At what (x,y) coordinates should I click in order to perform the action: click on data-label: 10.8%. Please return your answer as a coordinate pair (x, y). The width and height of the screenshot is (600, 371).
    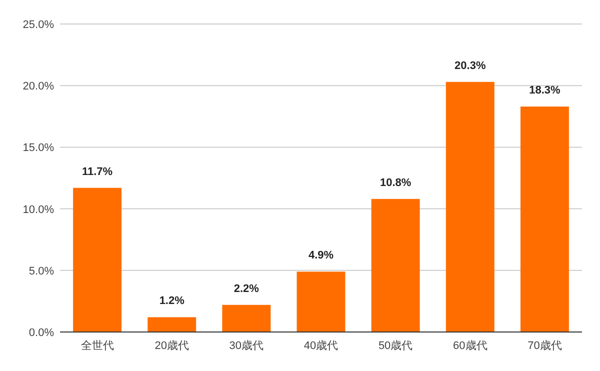
    Looking at the image, I should click on (396, 182).